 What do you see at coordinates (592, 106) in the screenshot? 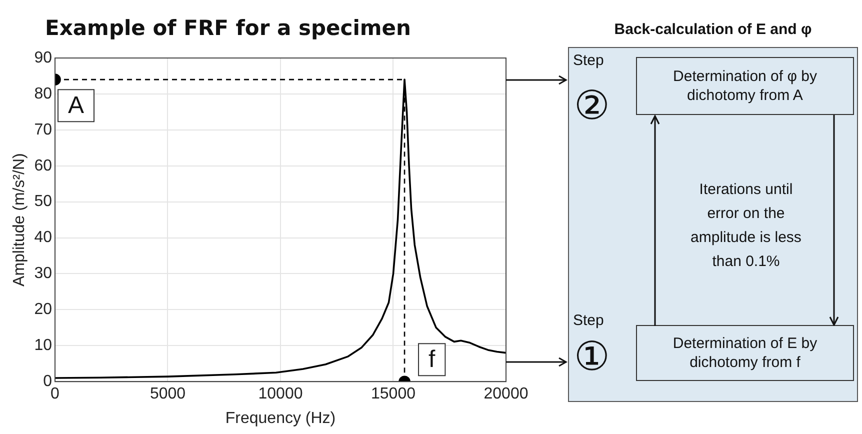
I see `text: ②` at bounding box center [592, 106].